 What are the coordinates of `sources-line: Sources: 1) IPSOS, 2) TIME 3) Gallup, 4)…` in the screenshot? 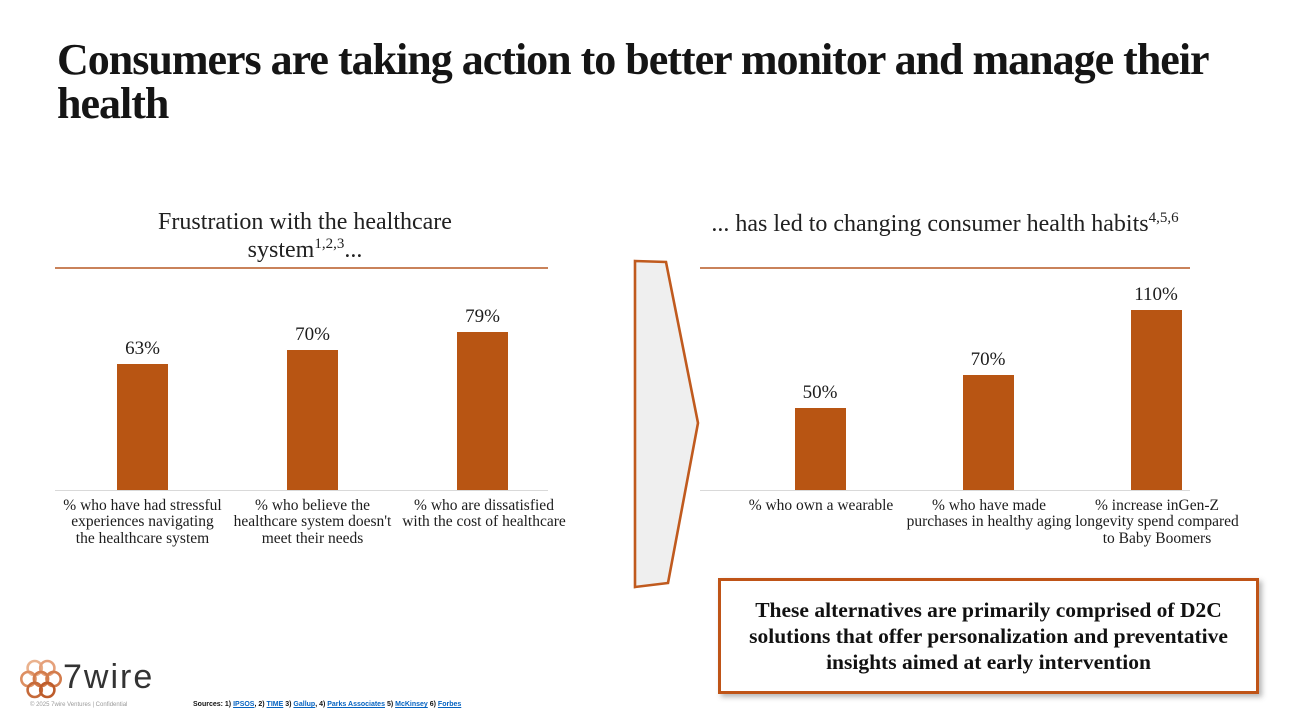 It's located at (327, 704).